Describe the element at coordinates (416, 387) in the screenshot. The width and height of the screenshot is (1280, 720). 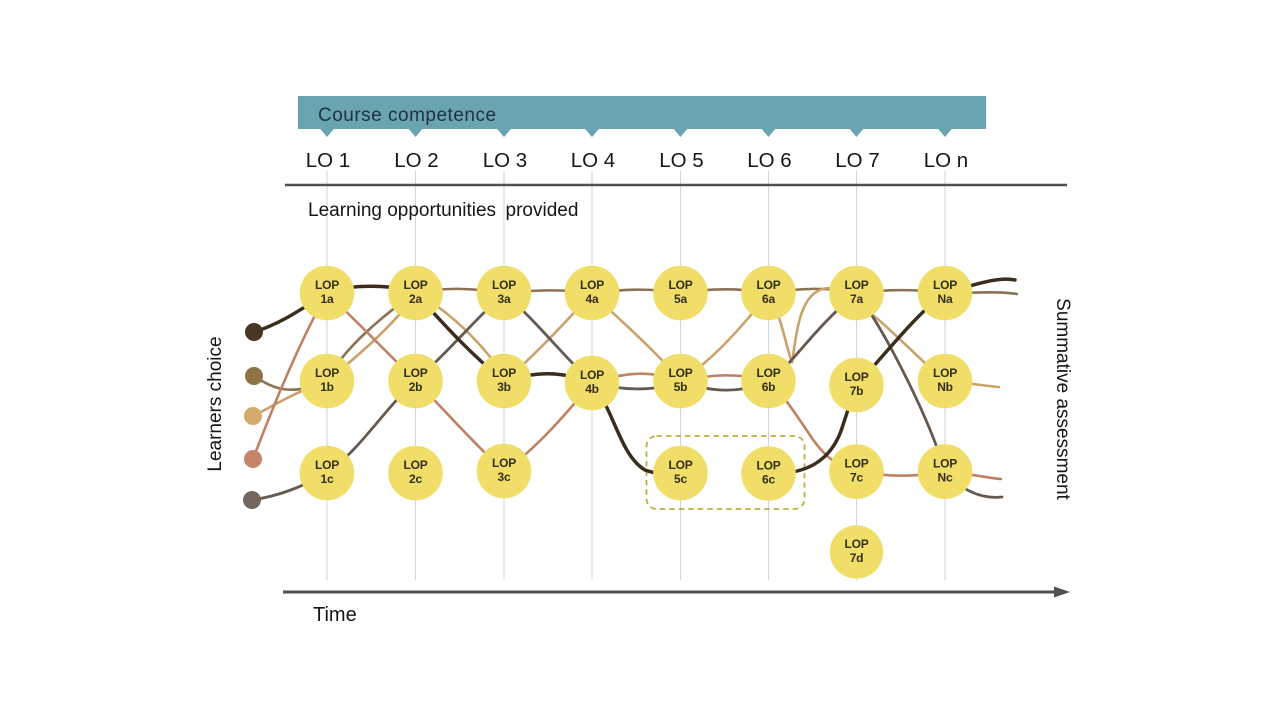
I see `svg-text: 2b` at that location.